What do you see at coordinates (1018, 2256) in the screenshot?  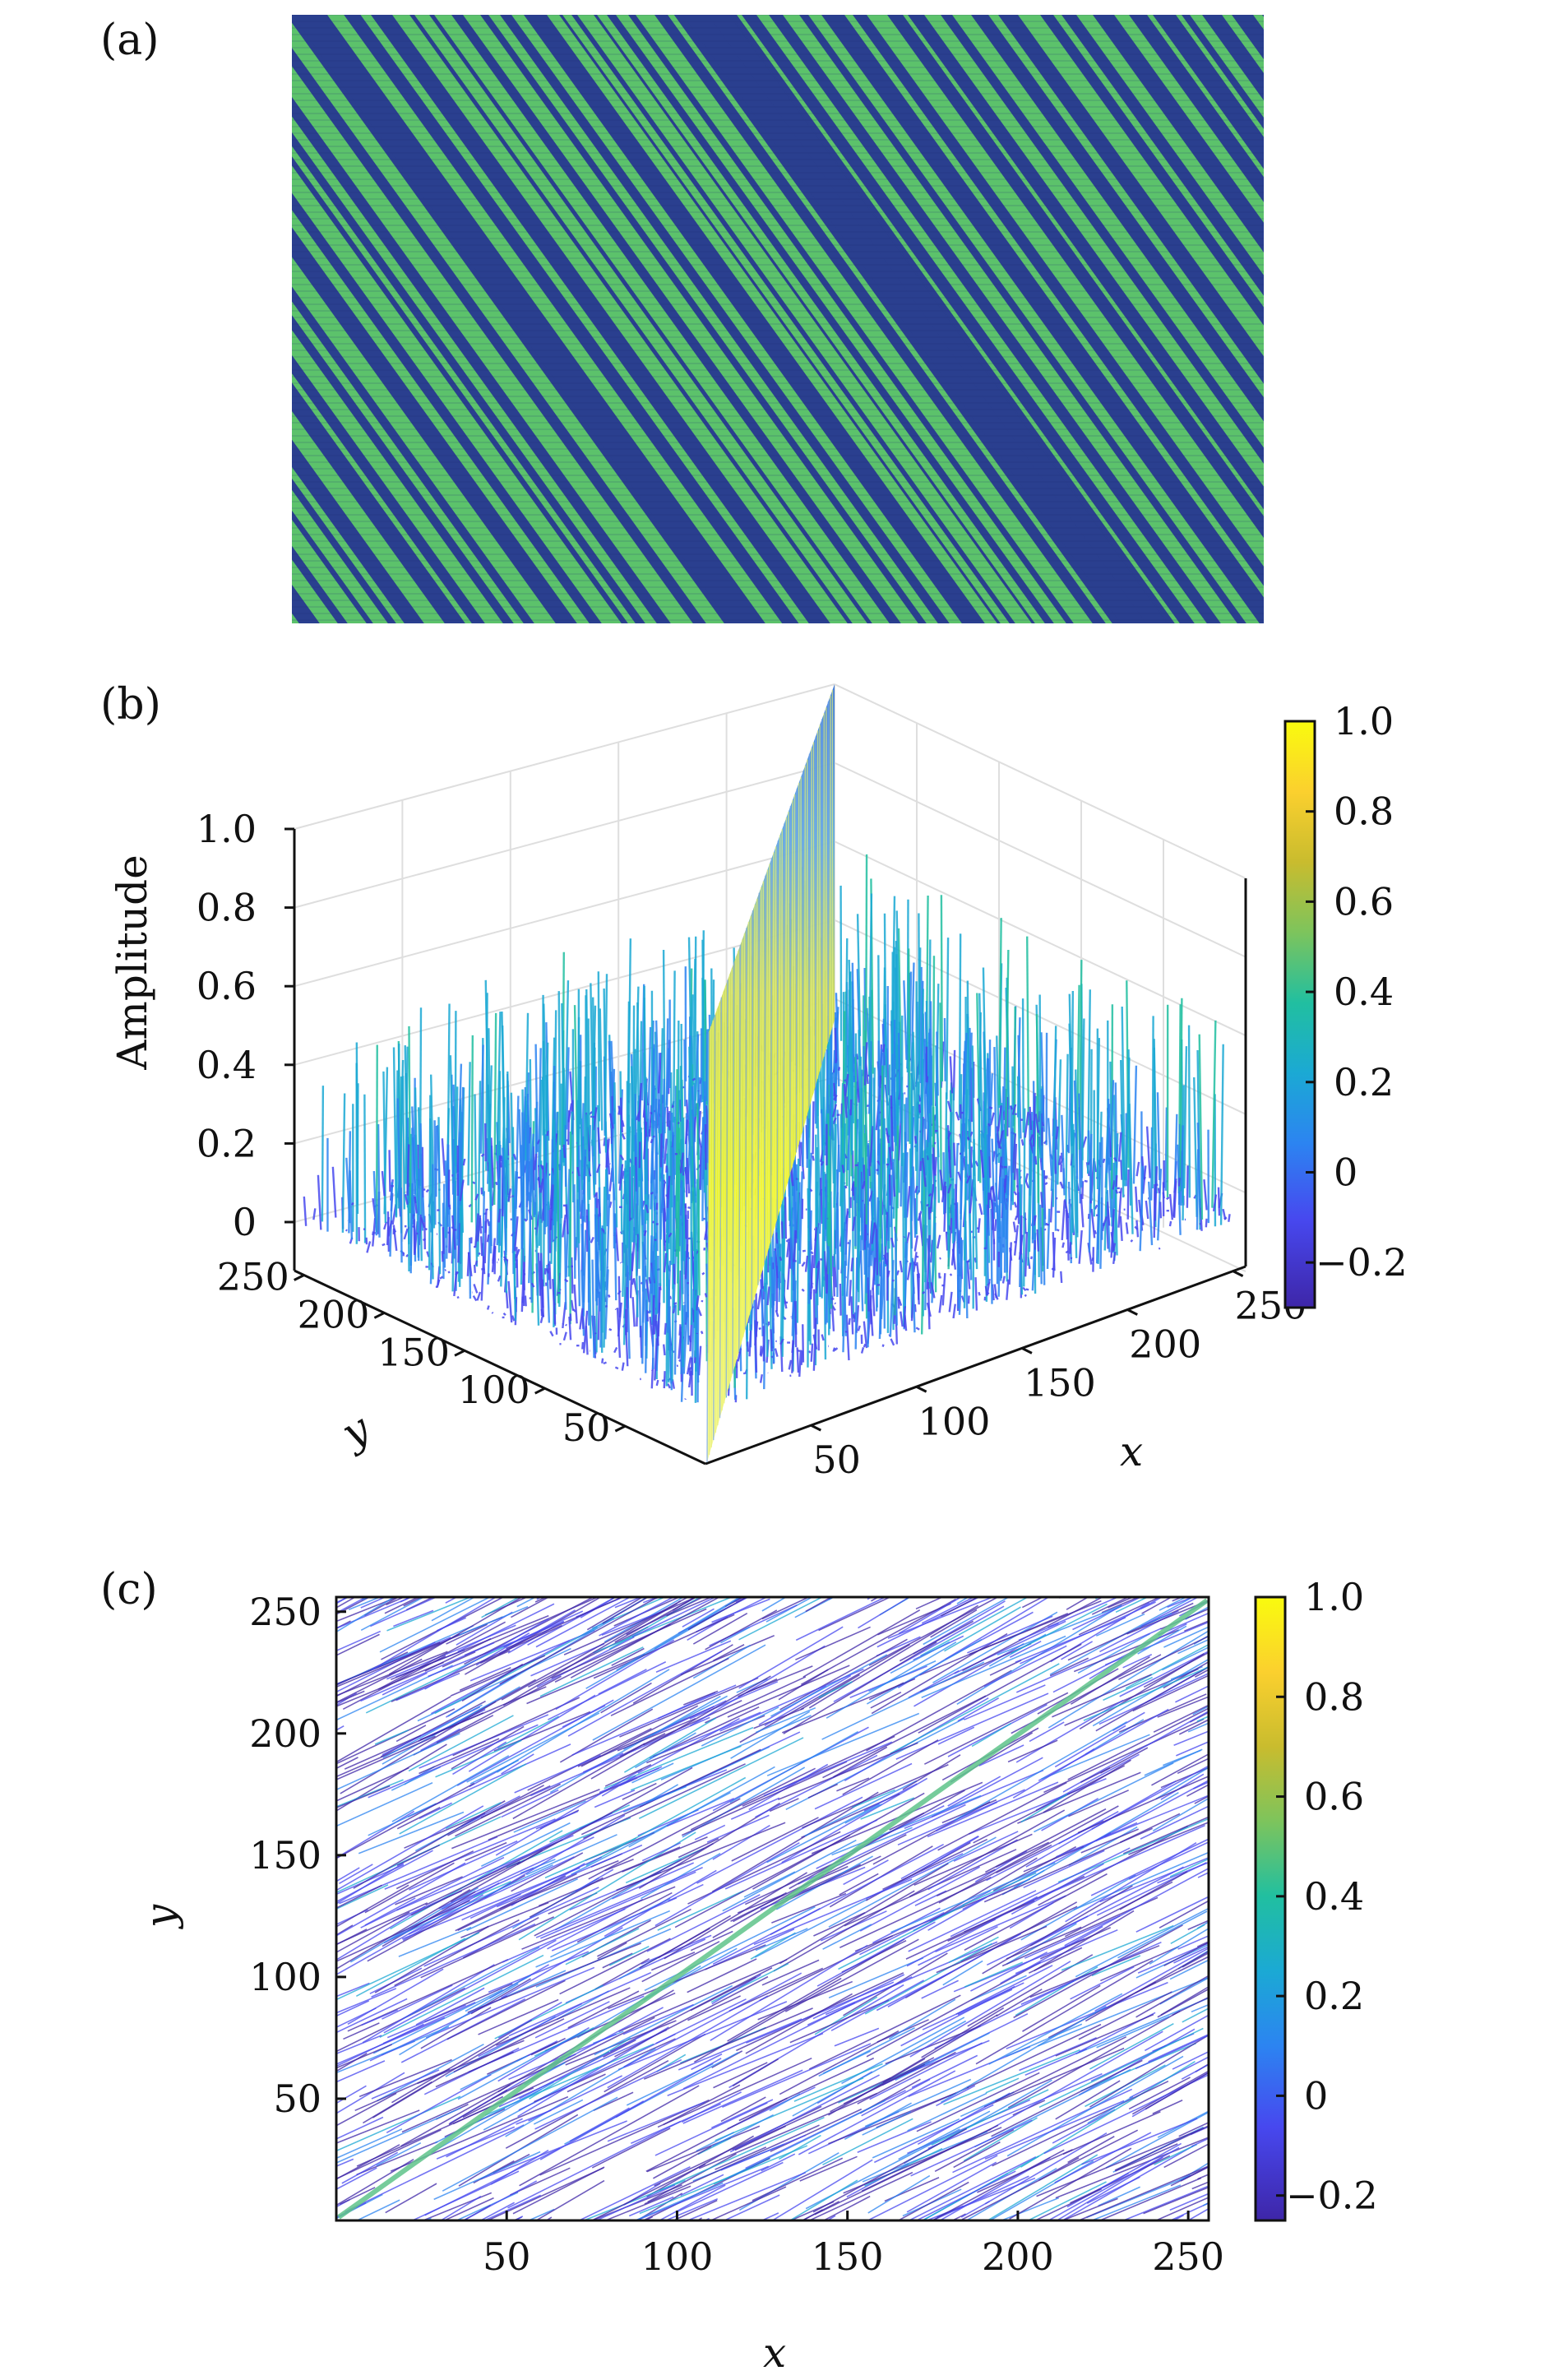 I see `contour-x-tick-label: 200` at bounding box center [1018, 2256].